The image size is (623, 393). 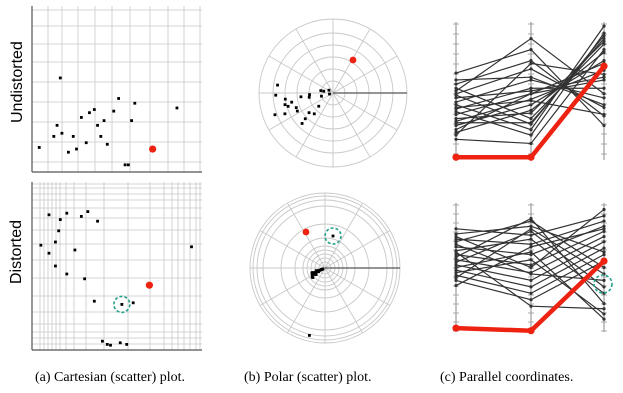 I want to click on parallel-distorted-panel, so click(x=532, y=269).